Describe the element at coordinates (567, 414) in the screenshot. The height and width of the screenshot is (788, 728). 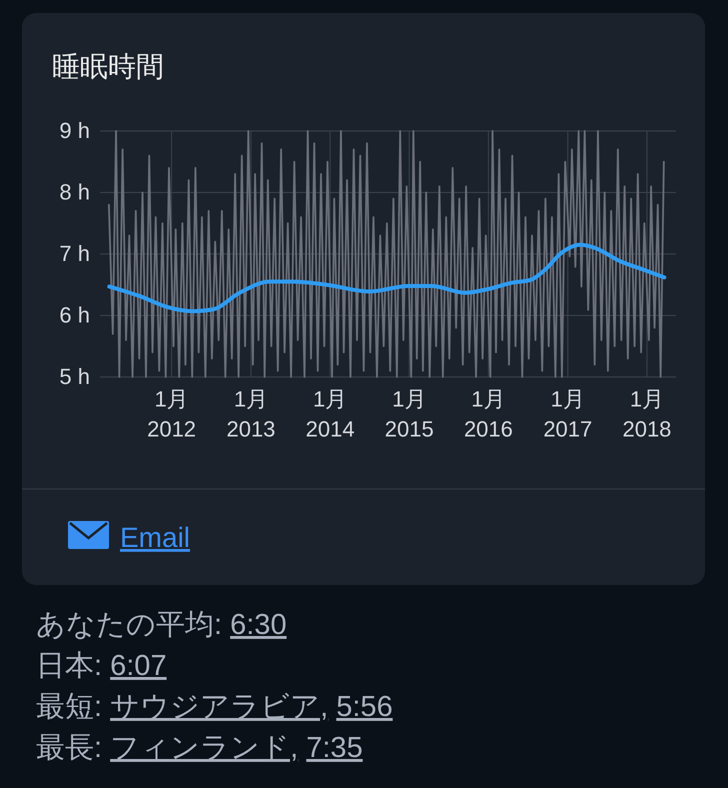
I see `x-tick-label: 1月 2017` at that location.